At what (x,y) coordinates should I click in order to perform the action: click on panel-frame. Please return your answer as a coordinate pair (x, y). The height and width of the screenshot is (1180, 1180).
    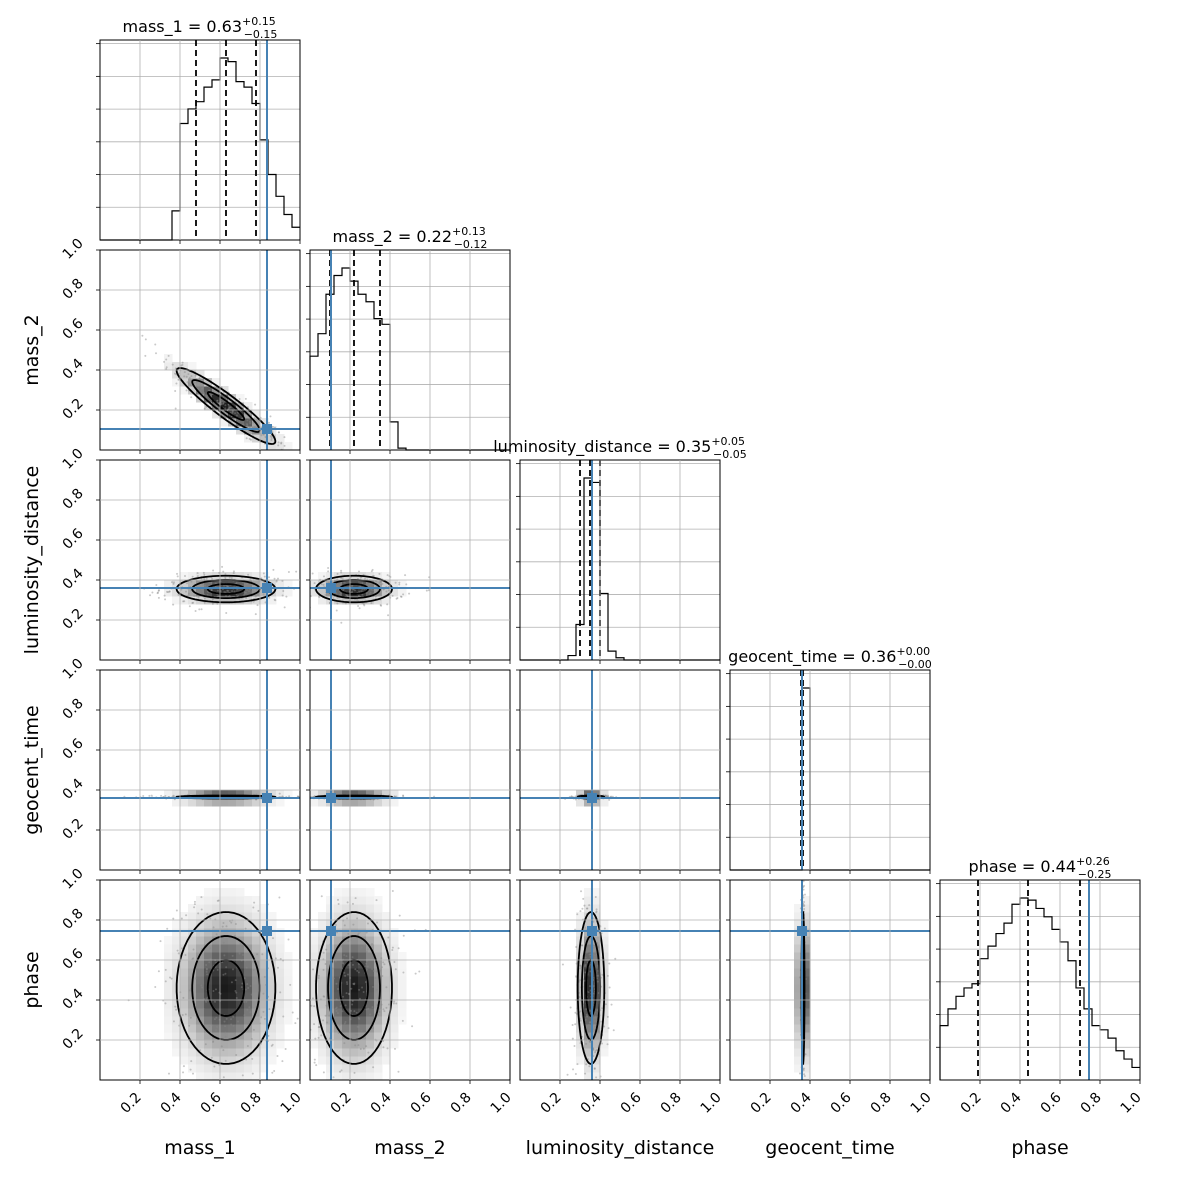
    Looking at the image, I should click on (1040, 980).